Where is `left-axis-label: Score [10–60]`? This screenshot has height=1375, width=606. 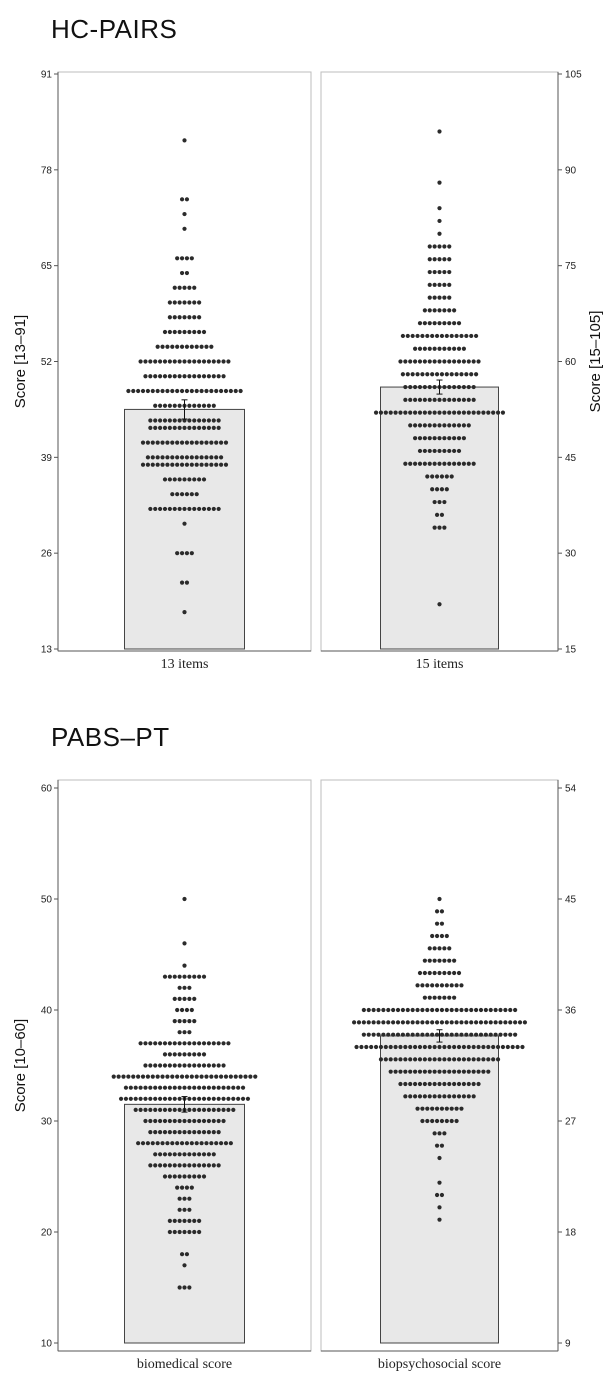 left-axis-label: Score [10–60] is located at coordinates (20, 1065).